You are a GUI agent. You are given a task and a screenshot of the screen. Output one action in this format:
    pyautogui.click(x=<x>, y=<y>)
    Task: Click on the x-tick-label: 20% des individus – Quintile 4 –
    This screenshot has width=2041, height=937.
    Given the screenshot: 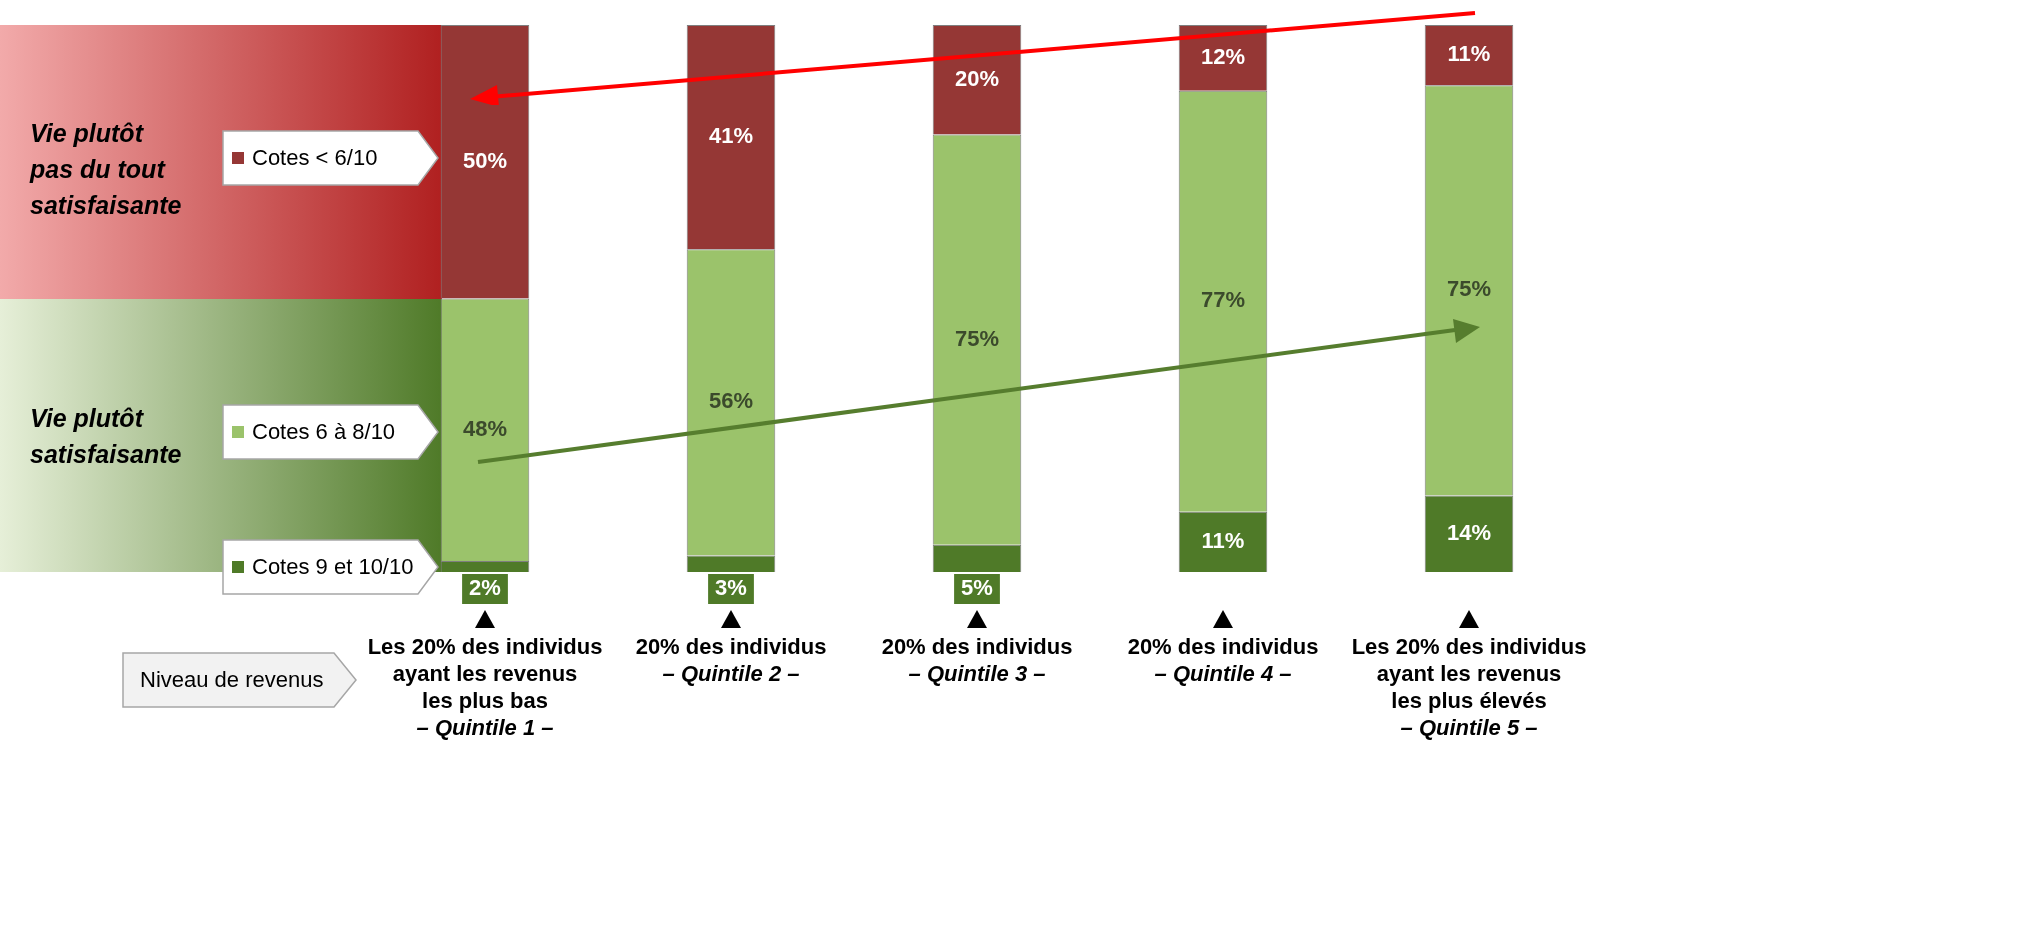 What is the action you would take?
    pyautogui.click(x=1223, y=660)
    